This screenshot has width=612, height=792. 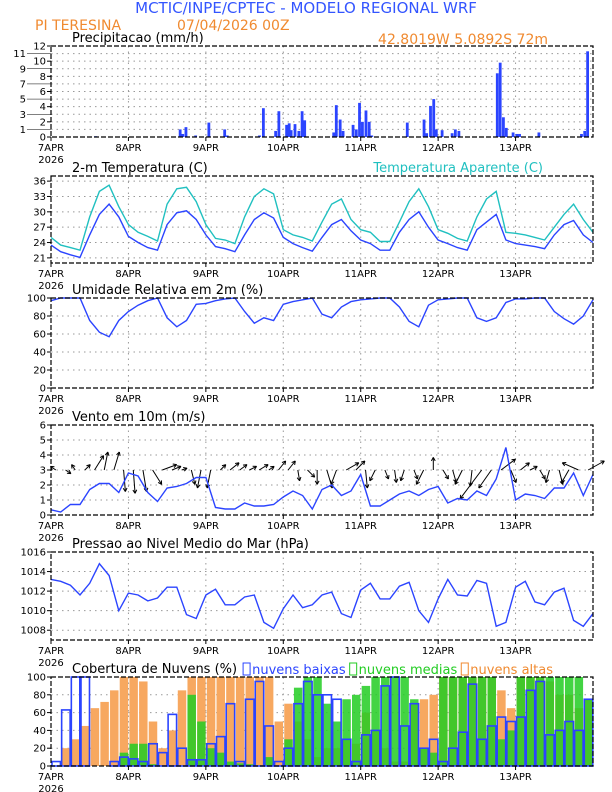 I want to click on ytick-label: 0, so click(x=43, y=138).